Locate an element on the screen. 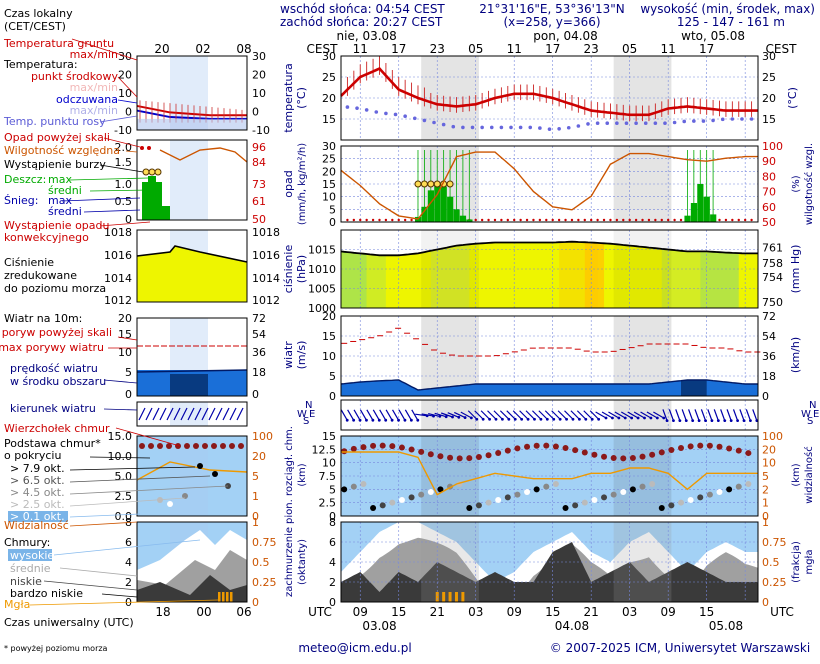 Image resolution: width=820 pixels, height=664 pixels. fog-bar is located at coordinates (444, 597).